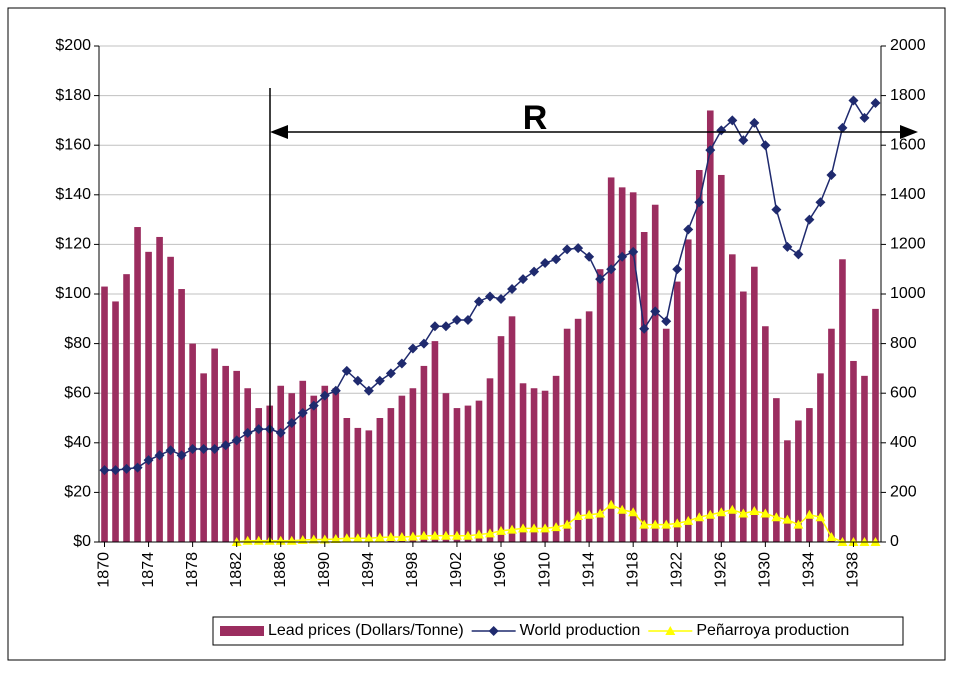  I want to click on x-tick-label: 1922, so click(676, 570).